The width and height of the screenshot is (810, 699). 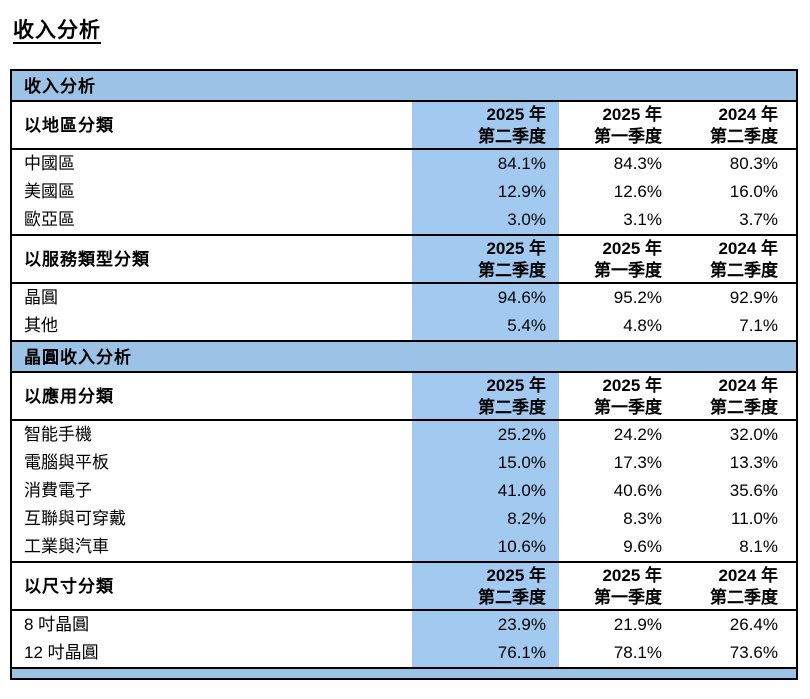 I want to click on table-row: 美國區 12.9% 12.6% 16.0%, so click(x=404, y=192).